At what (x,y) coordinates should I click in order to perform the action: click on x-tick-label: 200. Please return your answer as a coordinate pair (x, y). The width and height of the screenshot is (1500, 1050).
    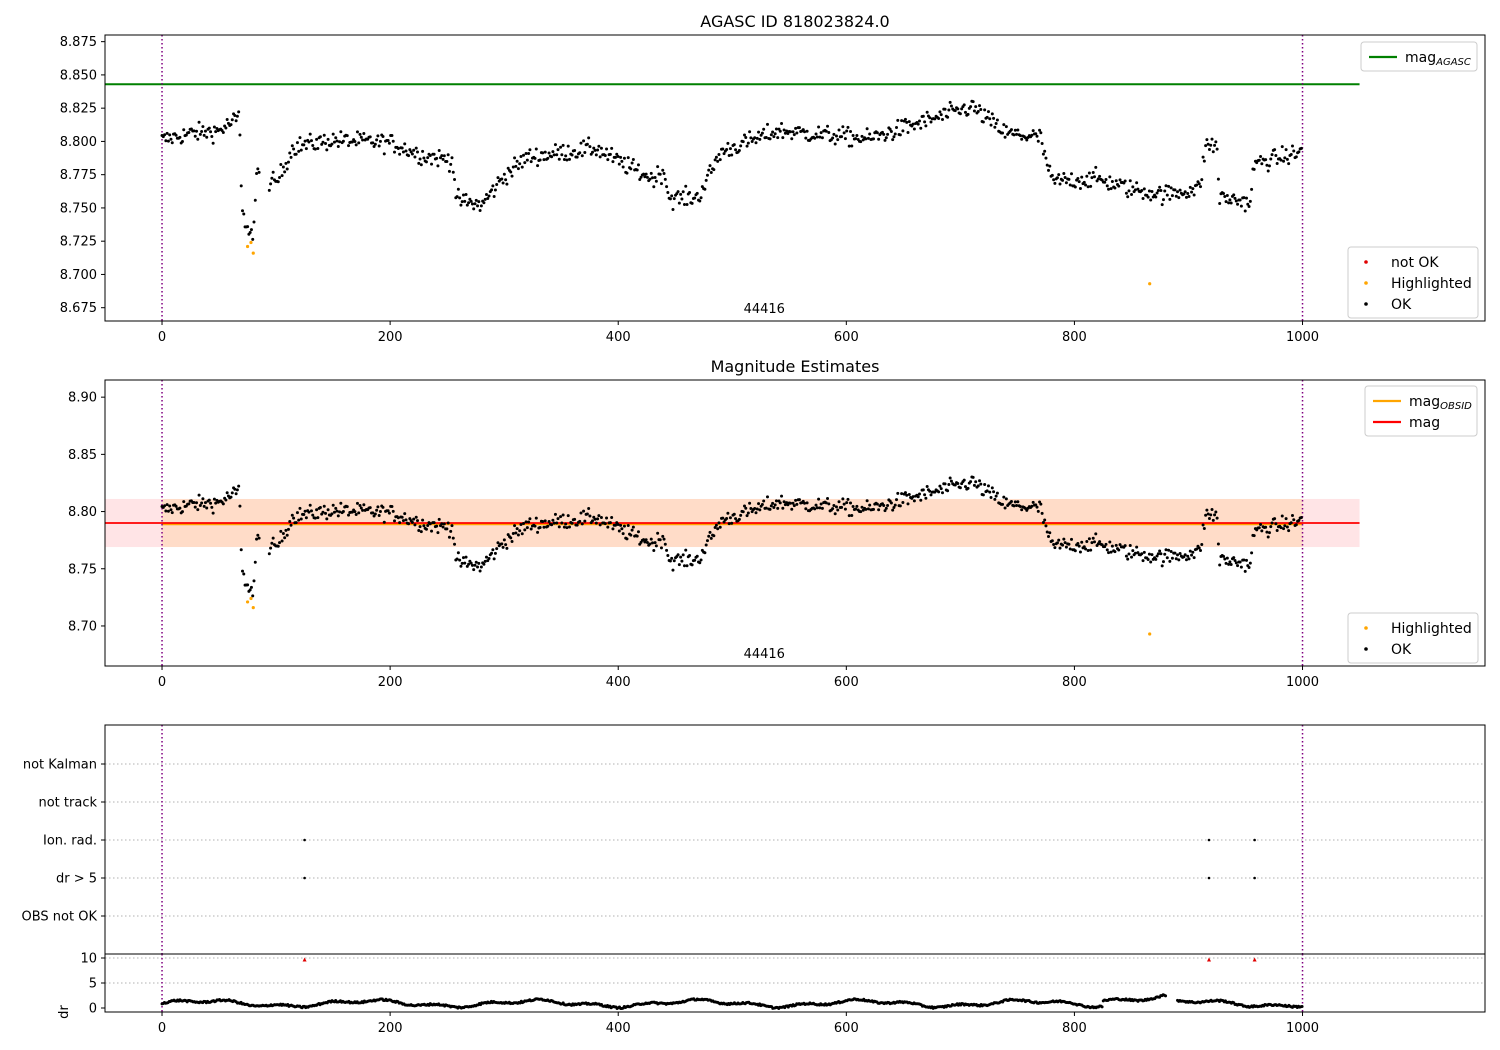
    Looking at the image, I should click on (390, 1028).